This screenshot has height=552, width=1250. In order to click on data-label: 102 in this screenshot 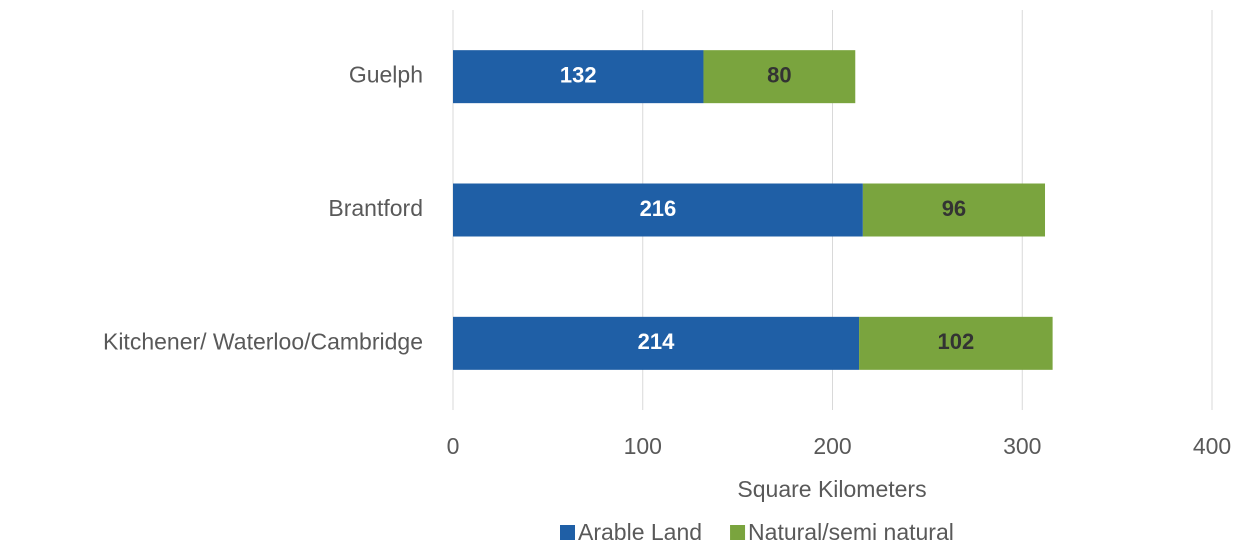, I will do `click(955, 341)`.